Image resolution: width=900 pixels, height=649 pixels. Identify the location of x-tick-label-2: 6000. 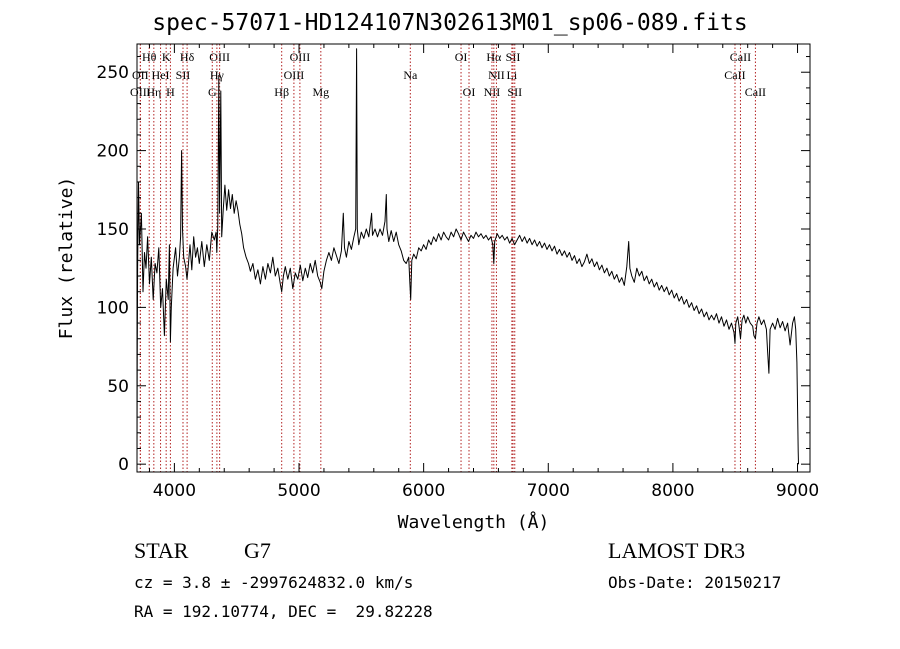
(423, 491).